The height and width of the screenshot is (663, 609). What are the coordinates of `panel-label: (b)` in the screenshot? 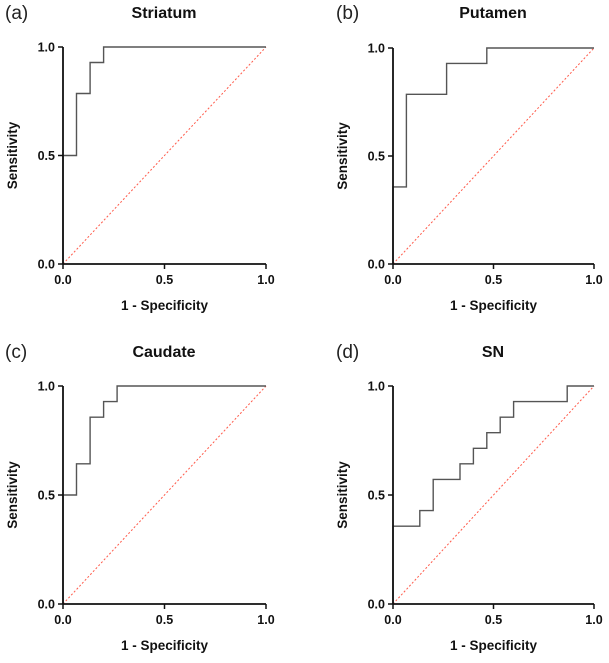 It's located at (347, 13).